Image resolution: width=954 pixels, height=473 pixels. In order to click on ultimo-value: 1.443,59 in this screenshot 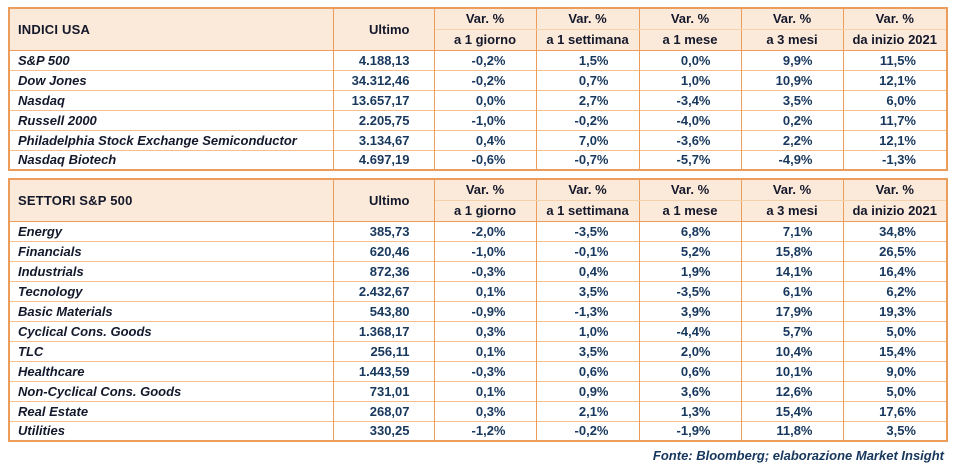, I will do `click(383, 370)`.